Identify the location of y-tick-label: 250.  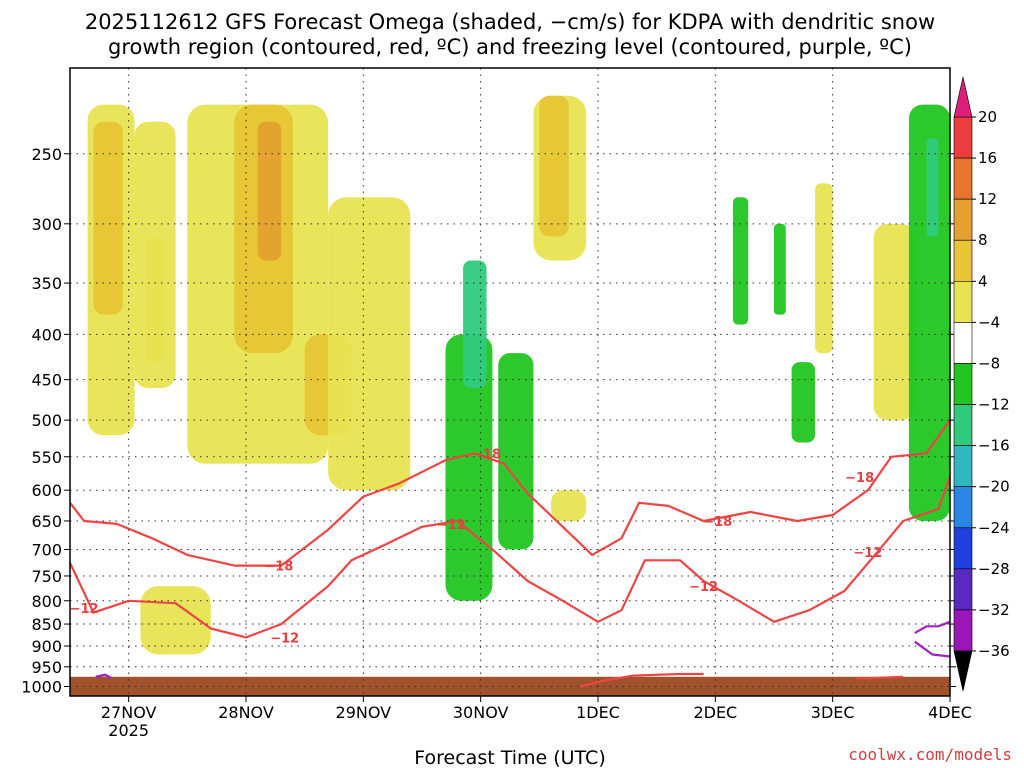
(46, 154).